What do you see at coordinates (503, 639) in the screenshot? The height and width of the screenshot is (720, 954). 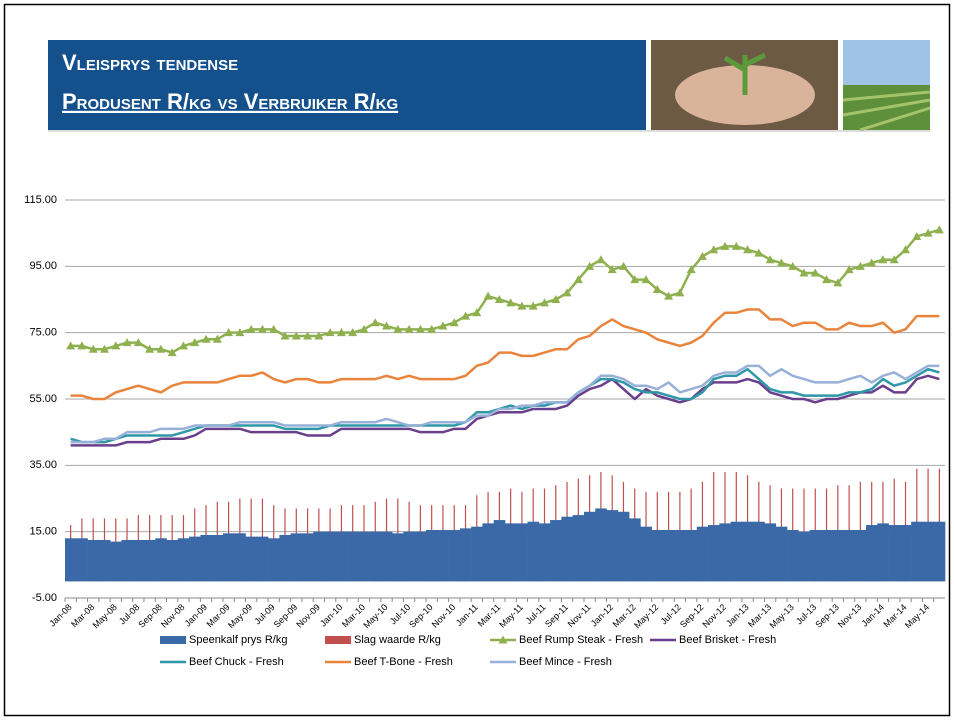 I see `legend-marker` at bounding box center [503, 639].